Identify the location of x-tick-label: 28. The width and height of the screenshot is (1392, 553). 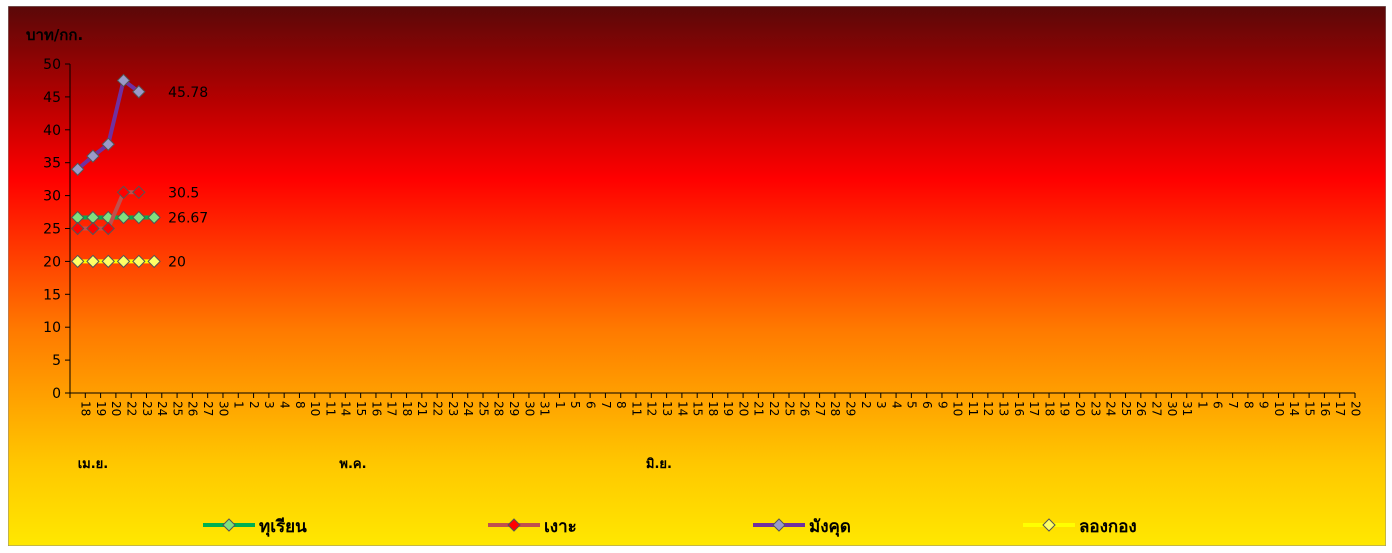
(835, 408).